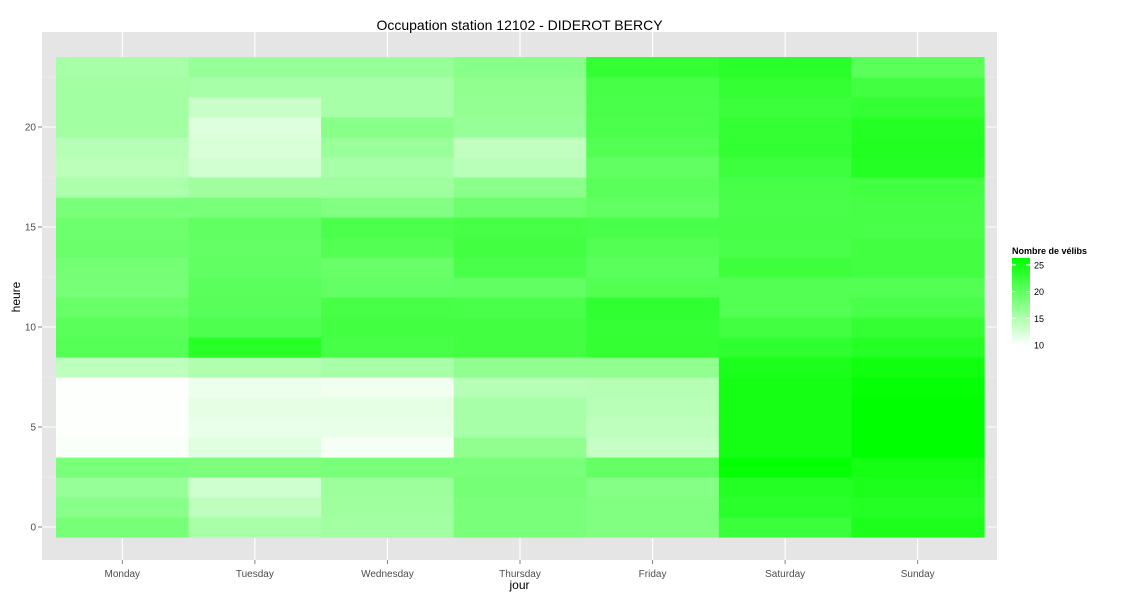 This screenshot has width=1125, height=600. Describe the element at coordinates (31, 228) in the screenshot. I see `y-tick-label: 15` at that location.